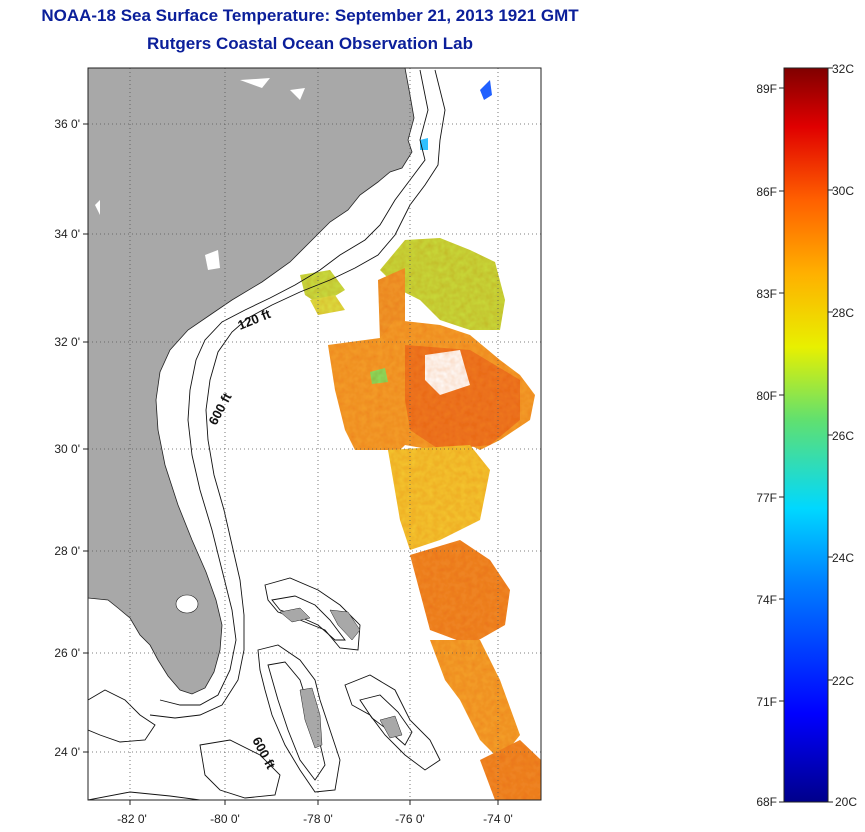 This screenshot has height=832, width=865. What do you see at coordinates (67, 234) in the screenshot?
I see `lat-label: 34 0'` at bounding box center [67, 234].